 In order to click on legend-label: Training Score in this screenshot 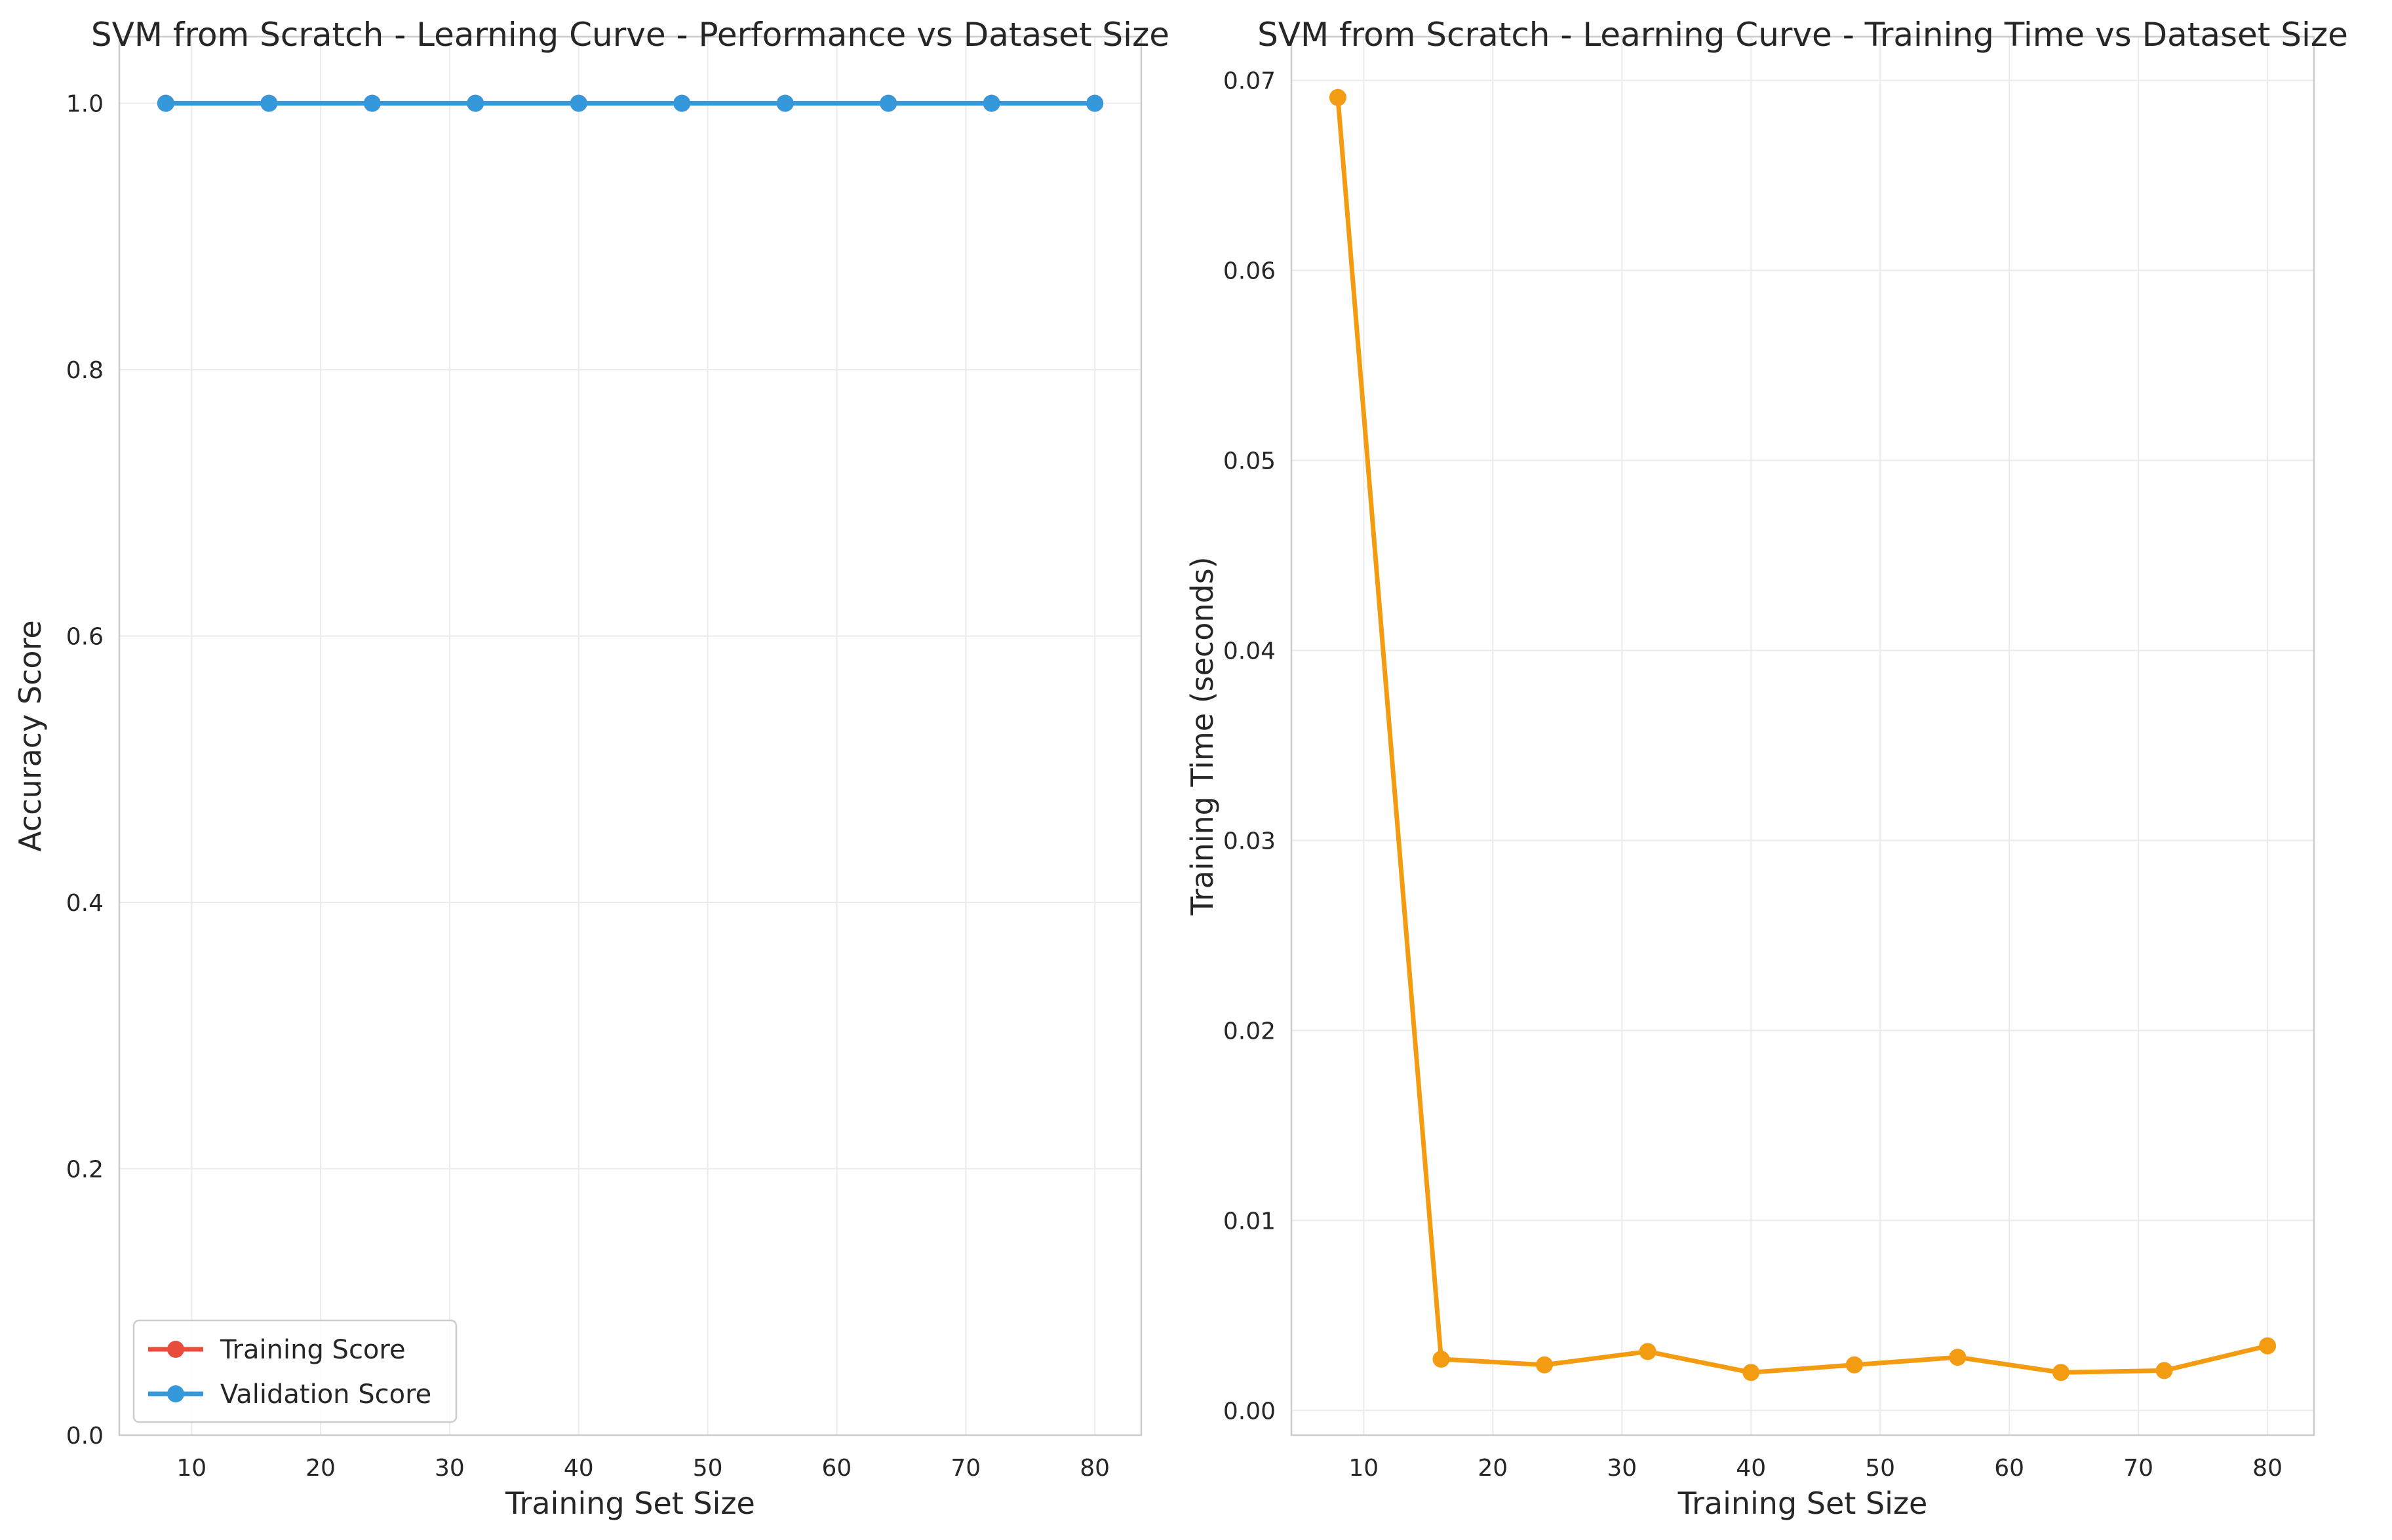, I will do `click(313, 1350)`.